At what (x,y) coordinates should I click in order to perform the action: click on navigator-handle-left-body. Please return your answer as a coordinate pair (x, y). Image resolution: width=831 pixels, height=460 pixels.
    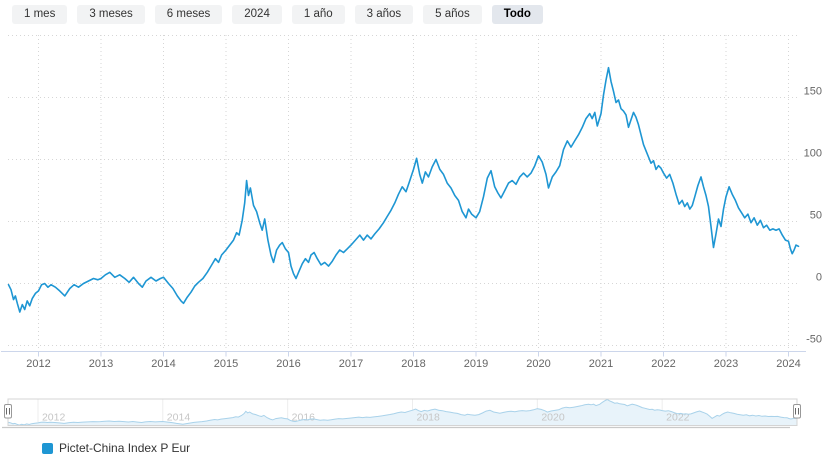
    Looking at the image, I should click on (8, 411).